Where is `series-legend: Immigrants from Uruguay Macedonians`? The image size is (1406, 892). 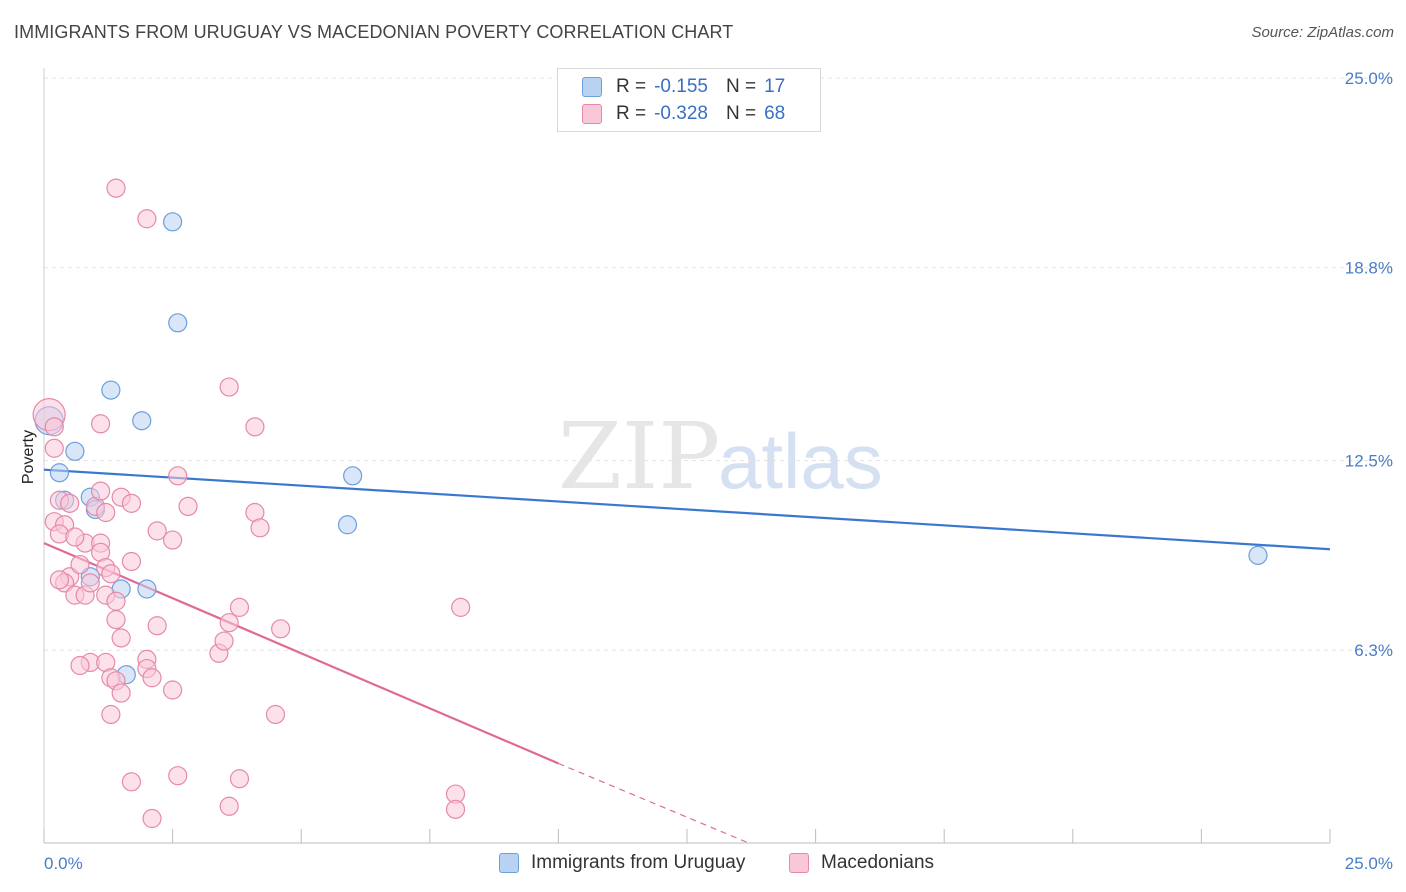
series-legend: Immigrants from Uruguay Macedonians is located at coordinates (703, 865).